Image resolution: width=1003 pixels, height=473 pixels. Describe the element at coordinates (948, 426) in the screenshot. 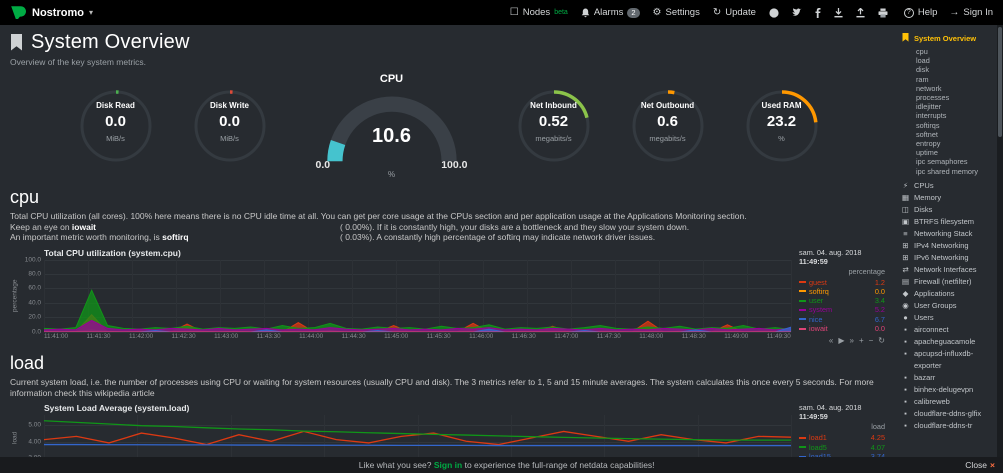

I see `sidebar-item-cloudflare-ddns-tr: ▪ cloudflare-ddns-tr` at that location.